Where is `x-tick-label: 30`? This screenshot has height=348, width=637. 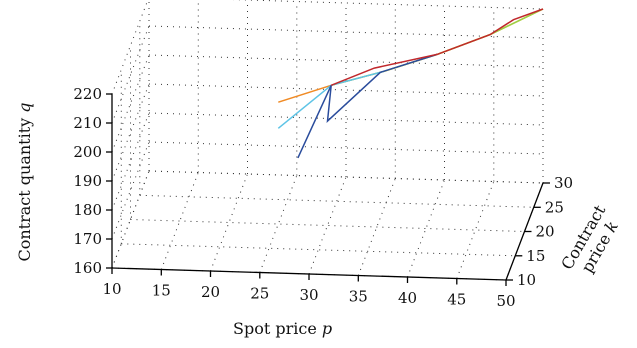 x-tick-label: 30 is located at coordinates (308, 295).